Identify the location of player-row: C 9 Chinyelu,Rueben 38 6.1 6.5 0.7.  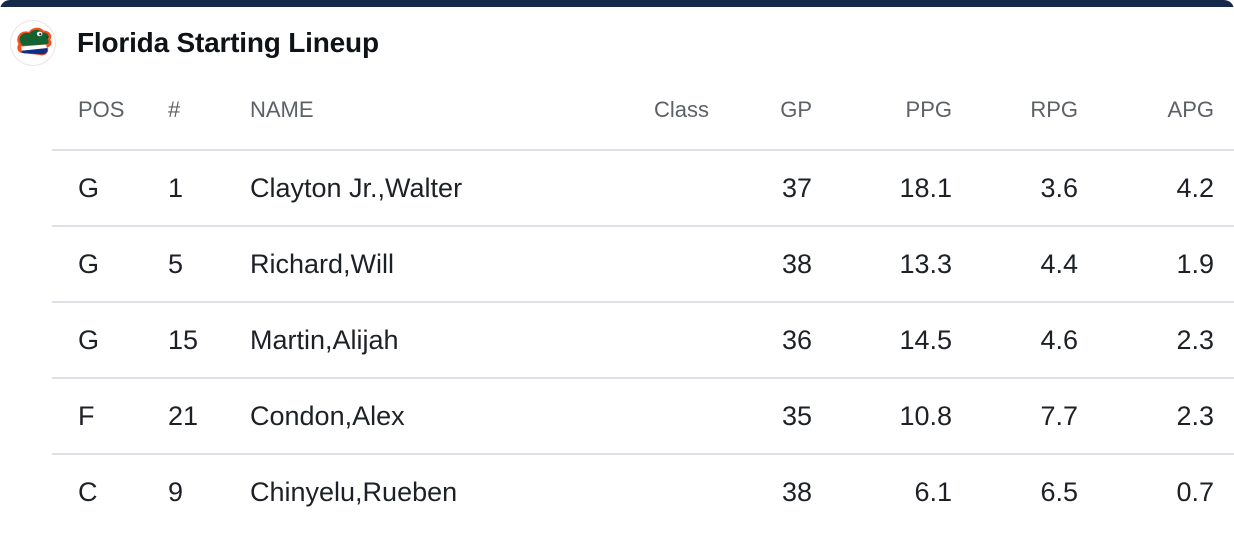
(643, 492).